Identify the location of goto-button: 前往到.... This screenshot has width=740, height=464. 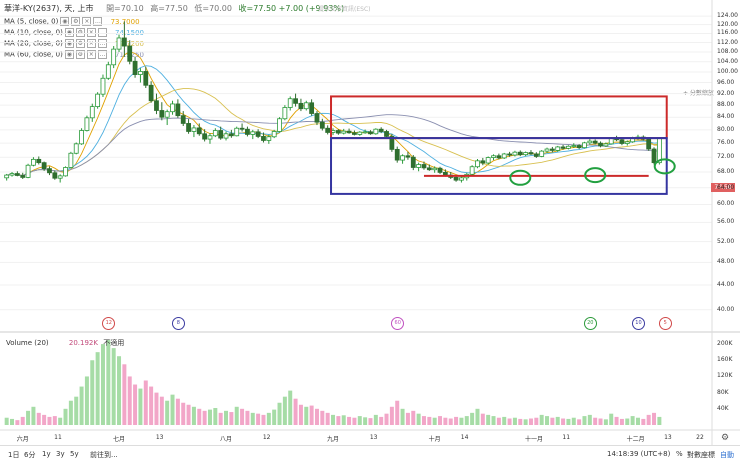
(104, 455).